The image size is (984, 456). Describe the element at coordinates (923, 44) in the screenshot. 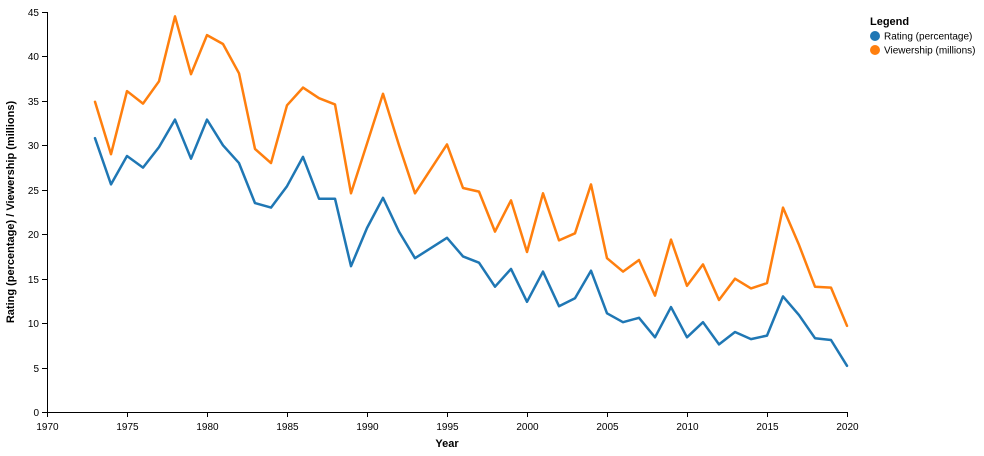

I see `legend-items: Rating (percentage) Viewership (millions)` at that location.